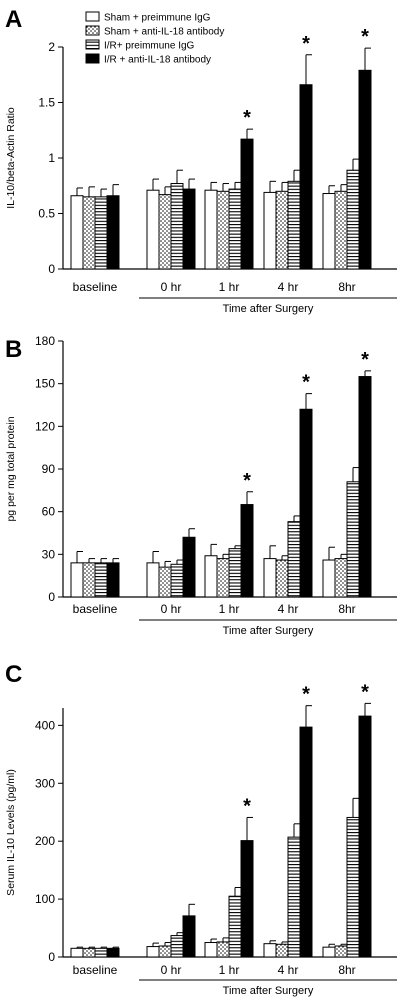 The height and width of the screenshot is (1002, 403). What do you see at coordinates (51, 47) in the screenshot?
I see `y-tick-label: 2` at bounding box center [51, 47].